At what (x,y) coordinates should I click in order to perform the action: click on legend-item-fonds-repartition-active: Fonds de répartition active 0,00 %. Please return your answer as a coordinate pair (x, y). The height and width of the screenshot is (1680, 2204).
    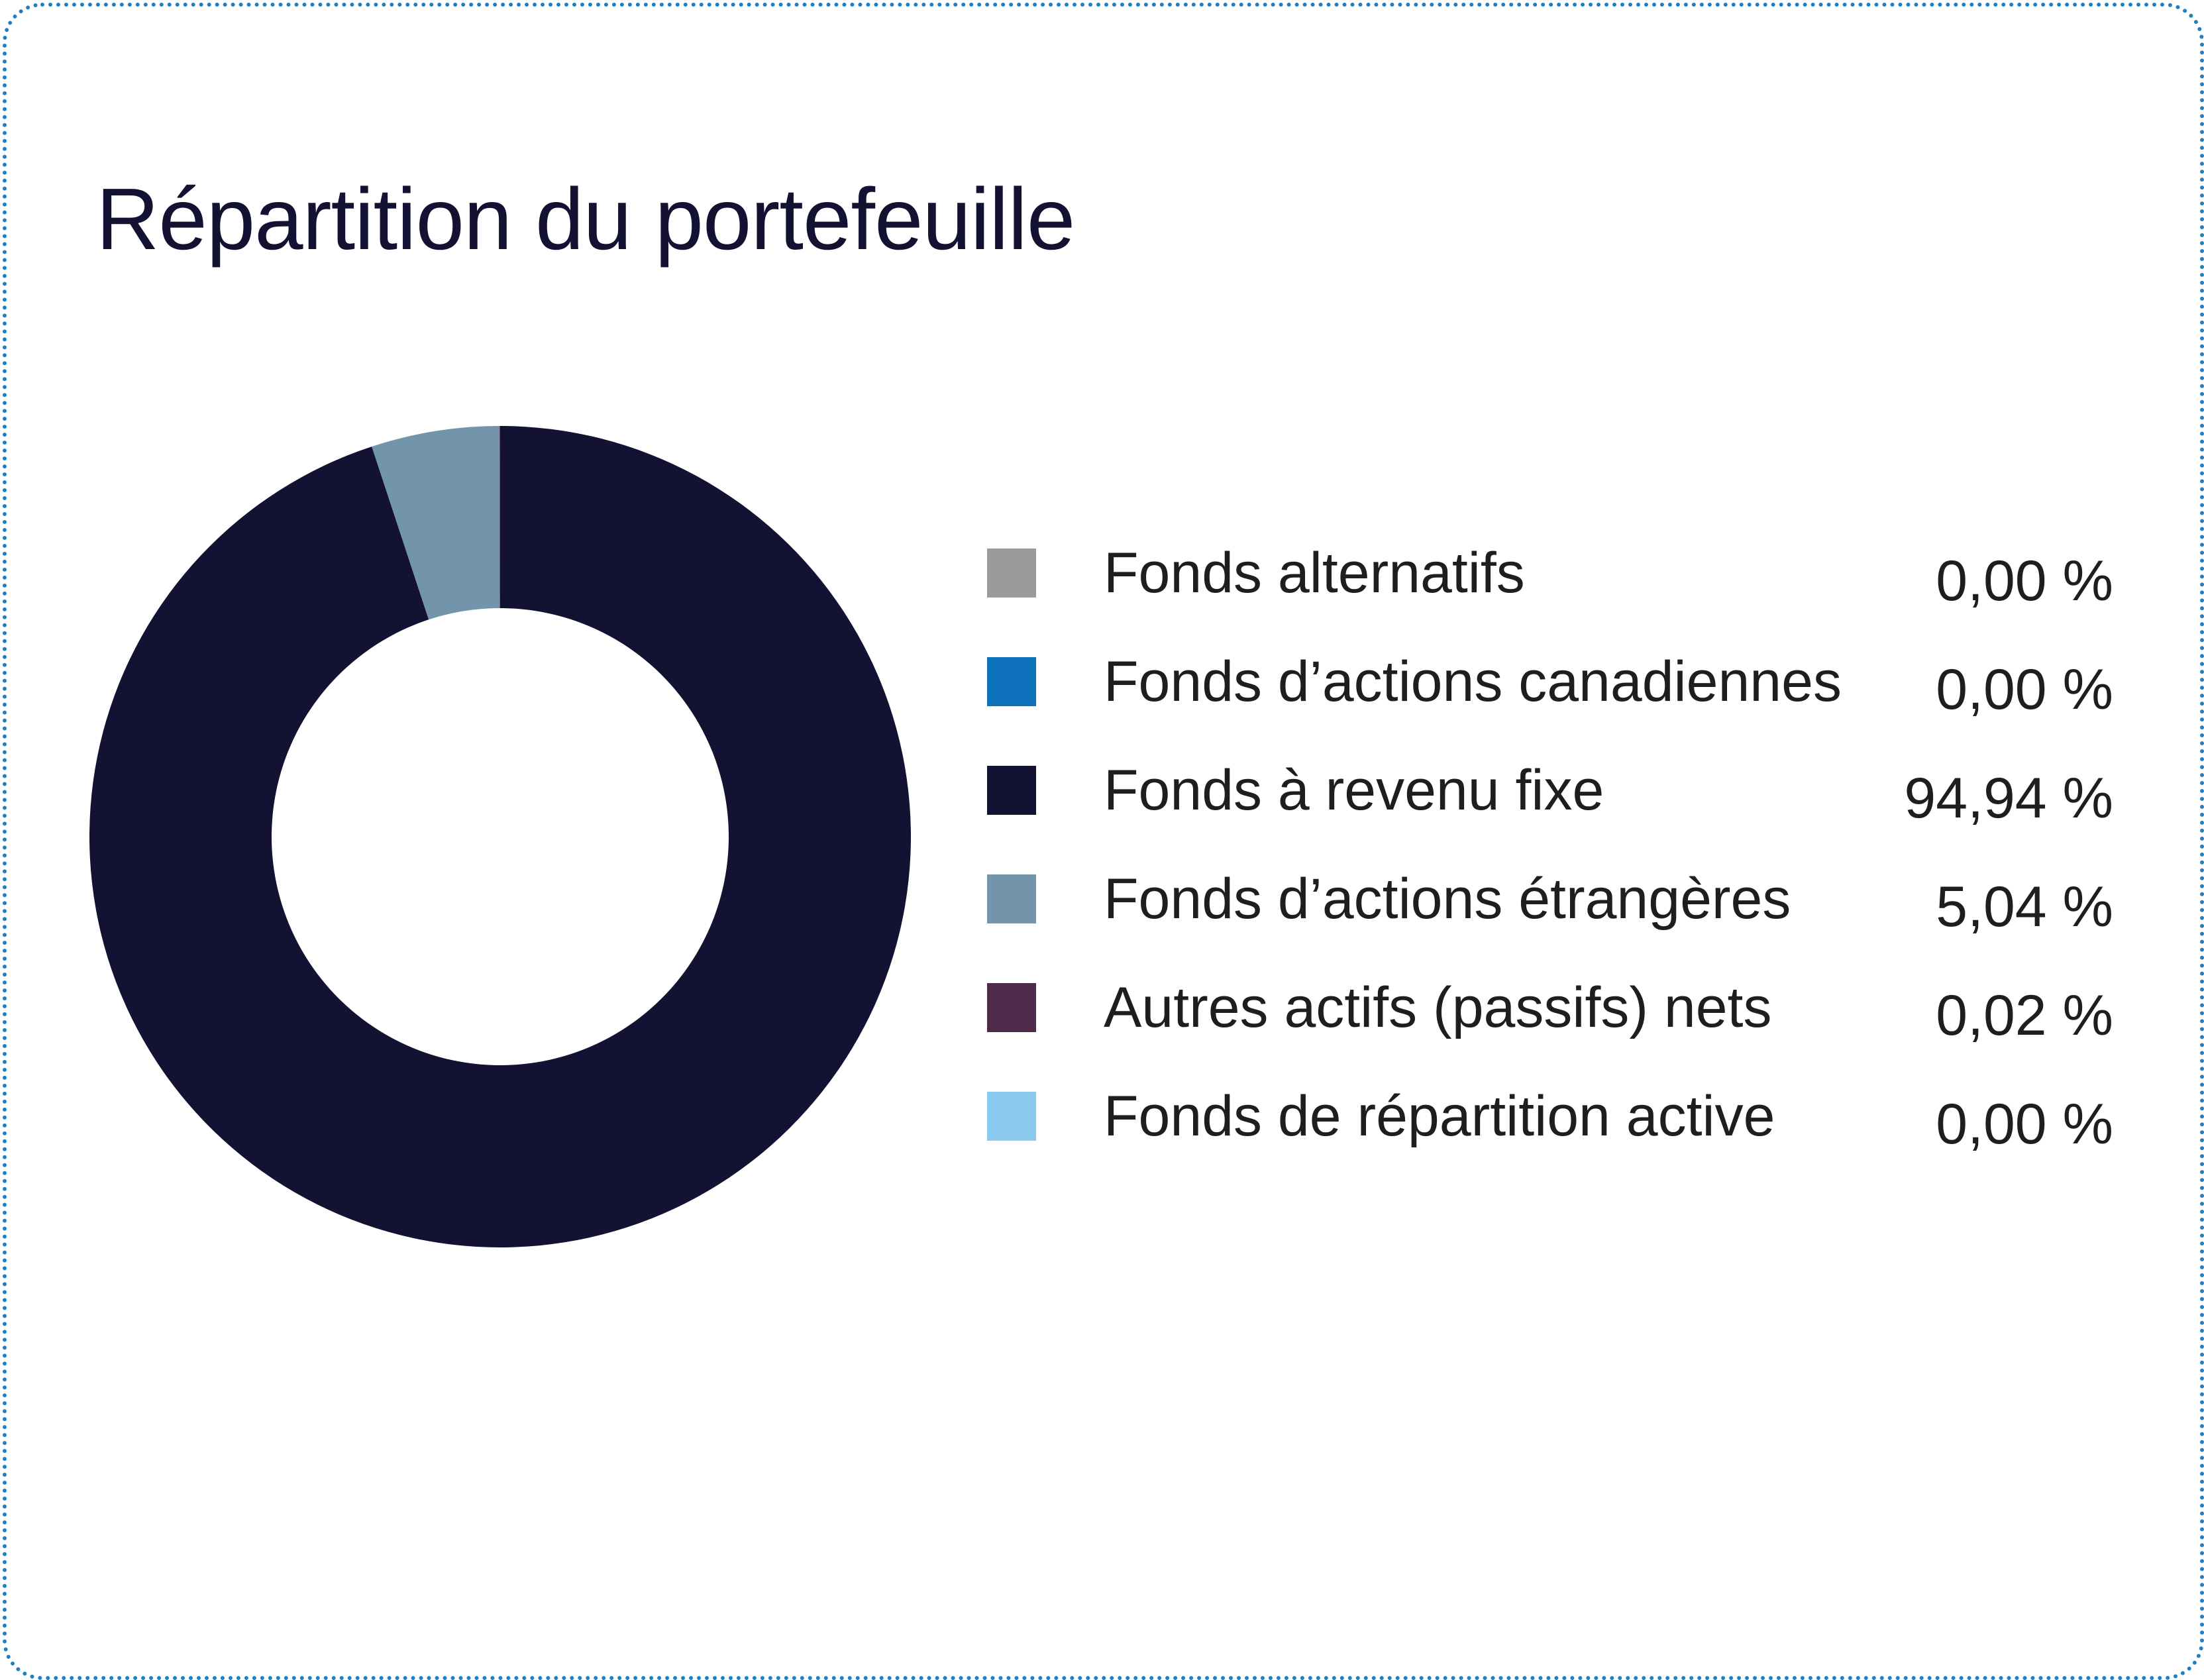
    Looking at the image, I should click on (1550, 1122).